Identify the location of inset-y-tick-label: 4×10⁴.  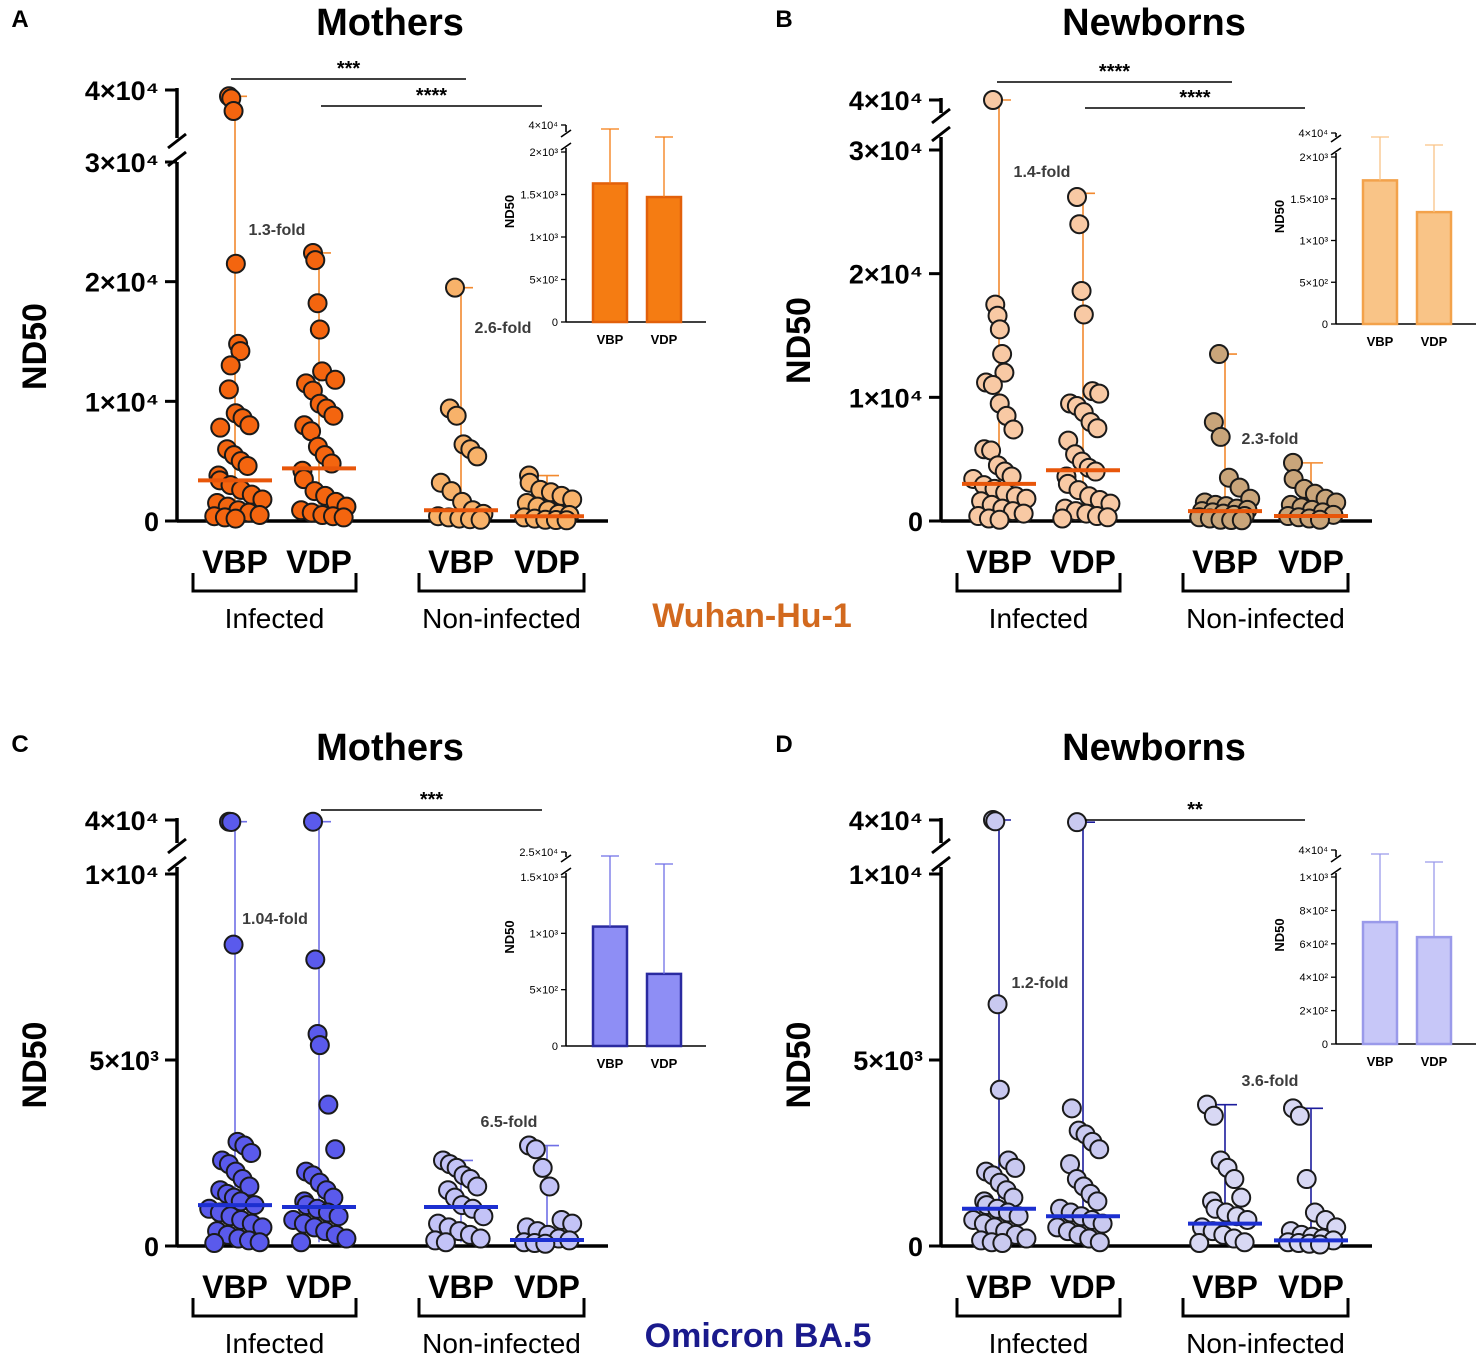
(1313, 134).